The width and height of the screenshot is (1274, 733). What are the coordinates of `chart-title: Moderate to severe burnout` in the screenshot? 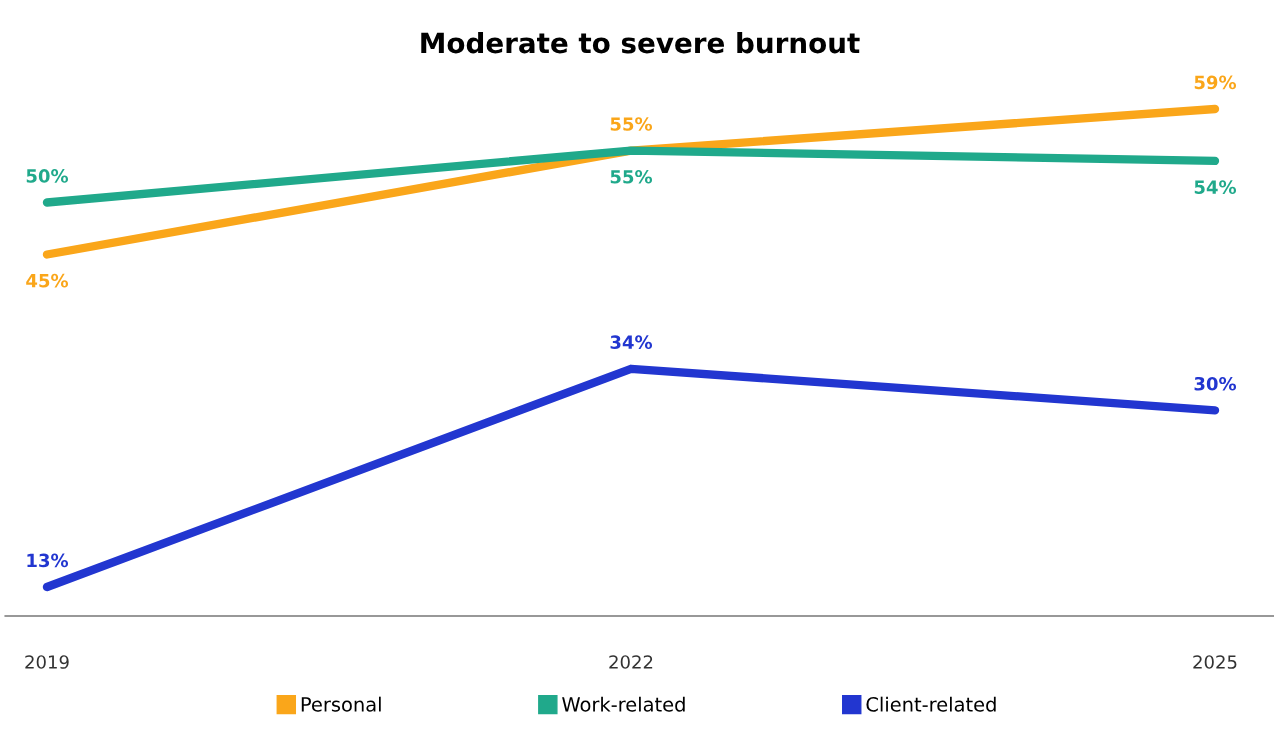 It's located at (640, 42).